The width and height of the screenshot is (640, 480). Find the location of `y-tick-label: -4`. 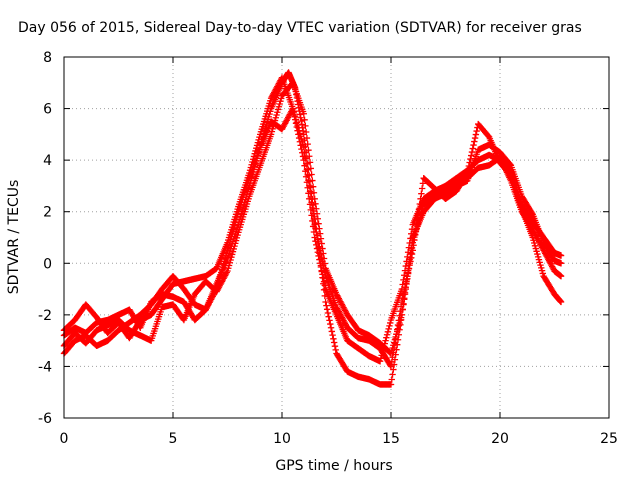

y-tick-label: -4 is located at coordinates (45, 367).